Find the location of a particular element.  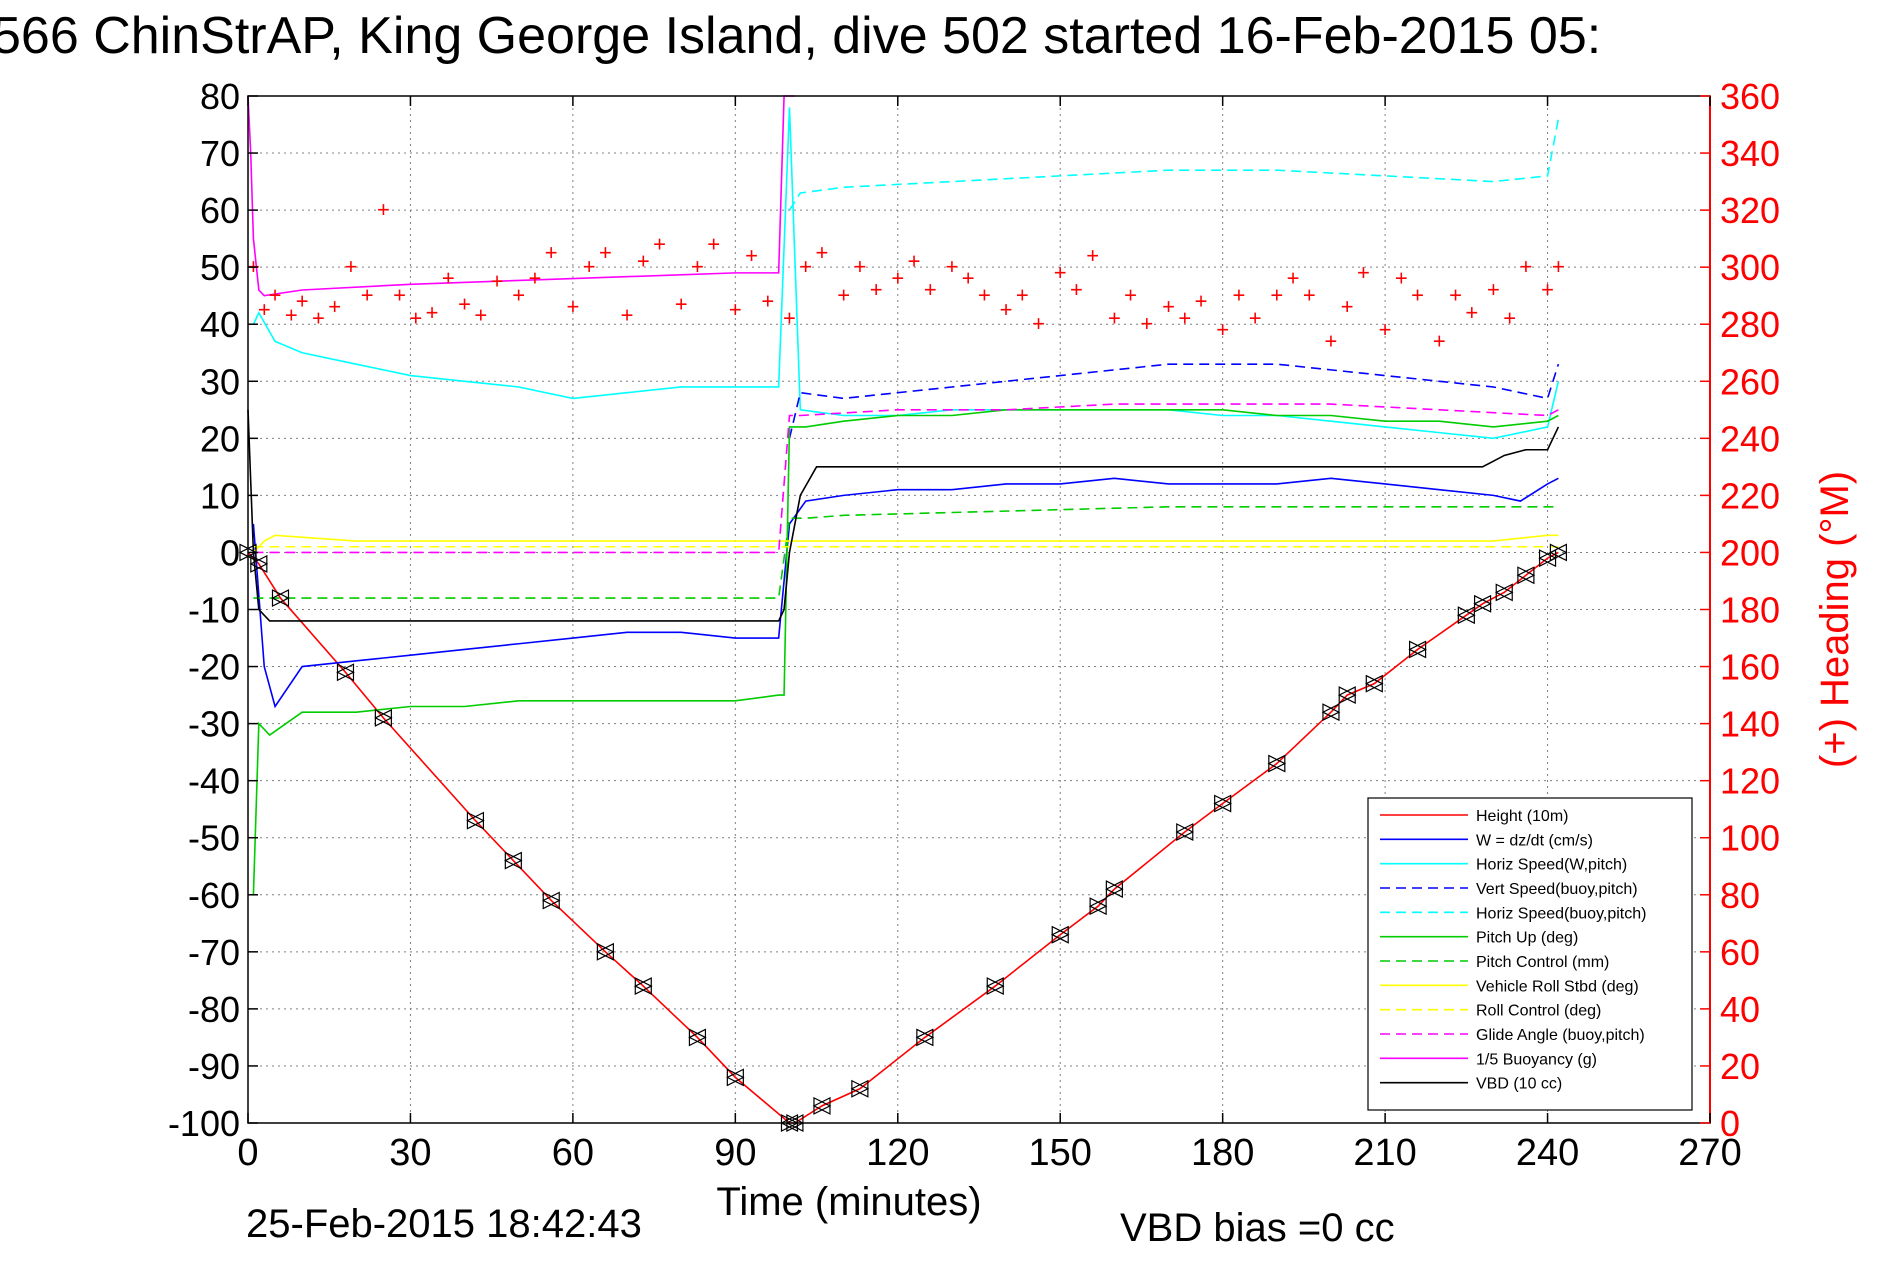

x-axis-label: Time (minutes) is located at coordinates (848, 1202).